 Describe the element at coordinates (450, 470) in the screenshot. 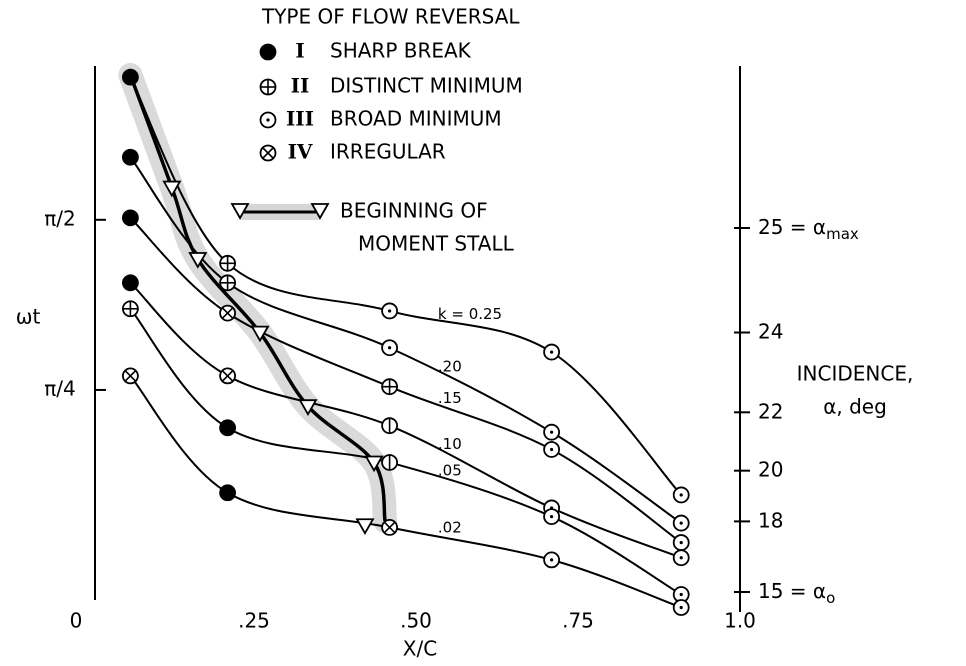

I see `series-label: .05` at that location.